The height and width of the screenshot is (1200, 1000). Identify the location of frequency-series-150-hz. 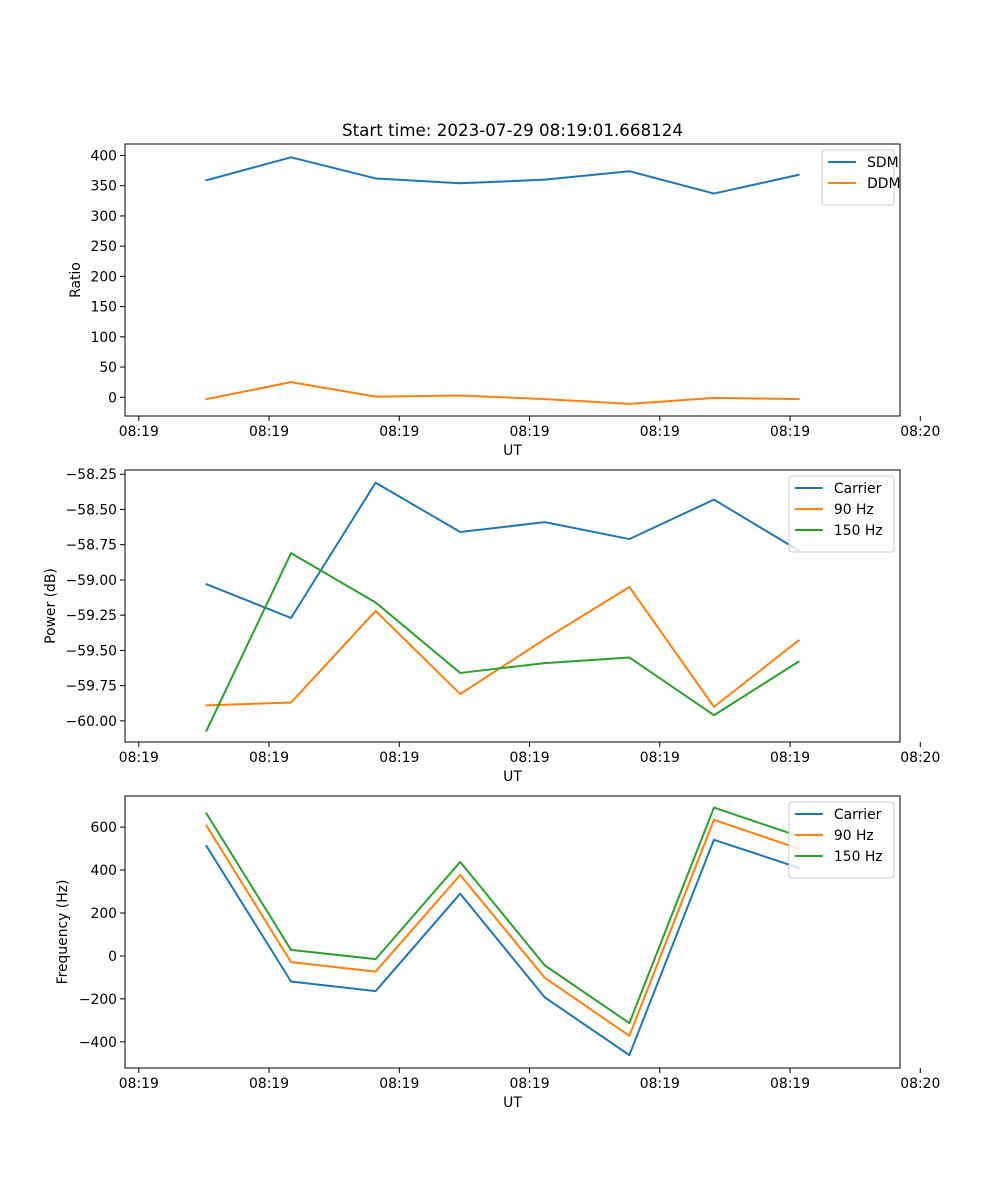
(502, 915).